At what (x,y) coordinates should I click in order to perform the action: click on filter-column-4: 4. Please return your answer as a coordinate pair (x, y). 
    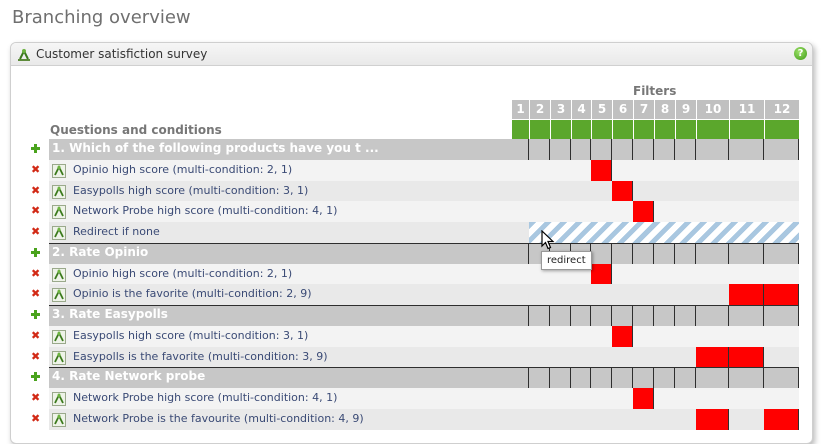
    Looking at the image, I should click on (581, 109).